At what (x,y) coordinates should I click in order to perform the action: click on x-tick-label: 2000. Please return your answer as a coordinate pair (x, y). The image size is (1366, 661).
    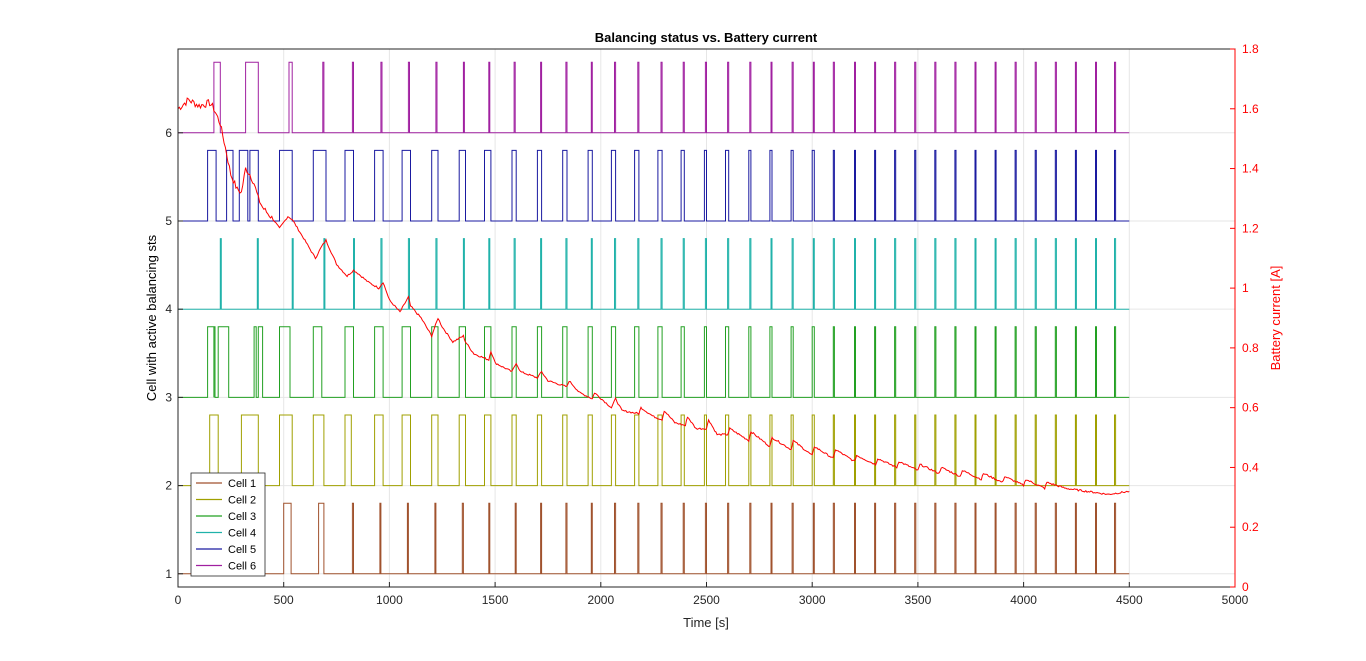
    Looking at the image, I should click on (600, 600).